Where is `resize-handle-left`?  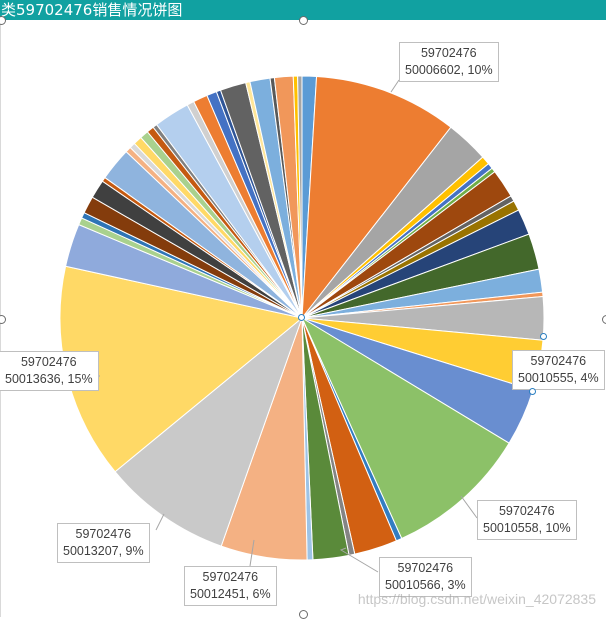 resize-handle-left is located at coordinates (3, 319).